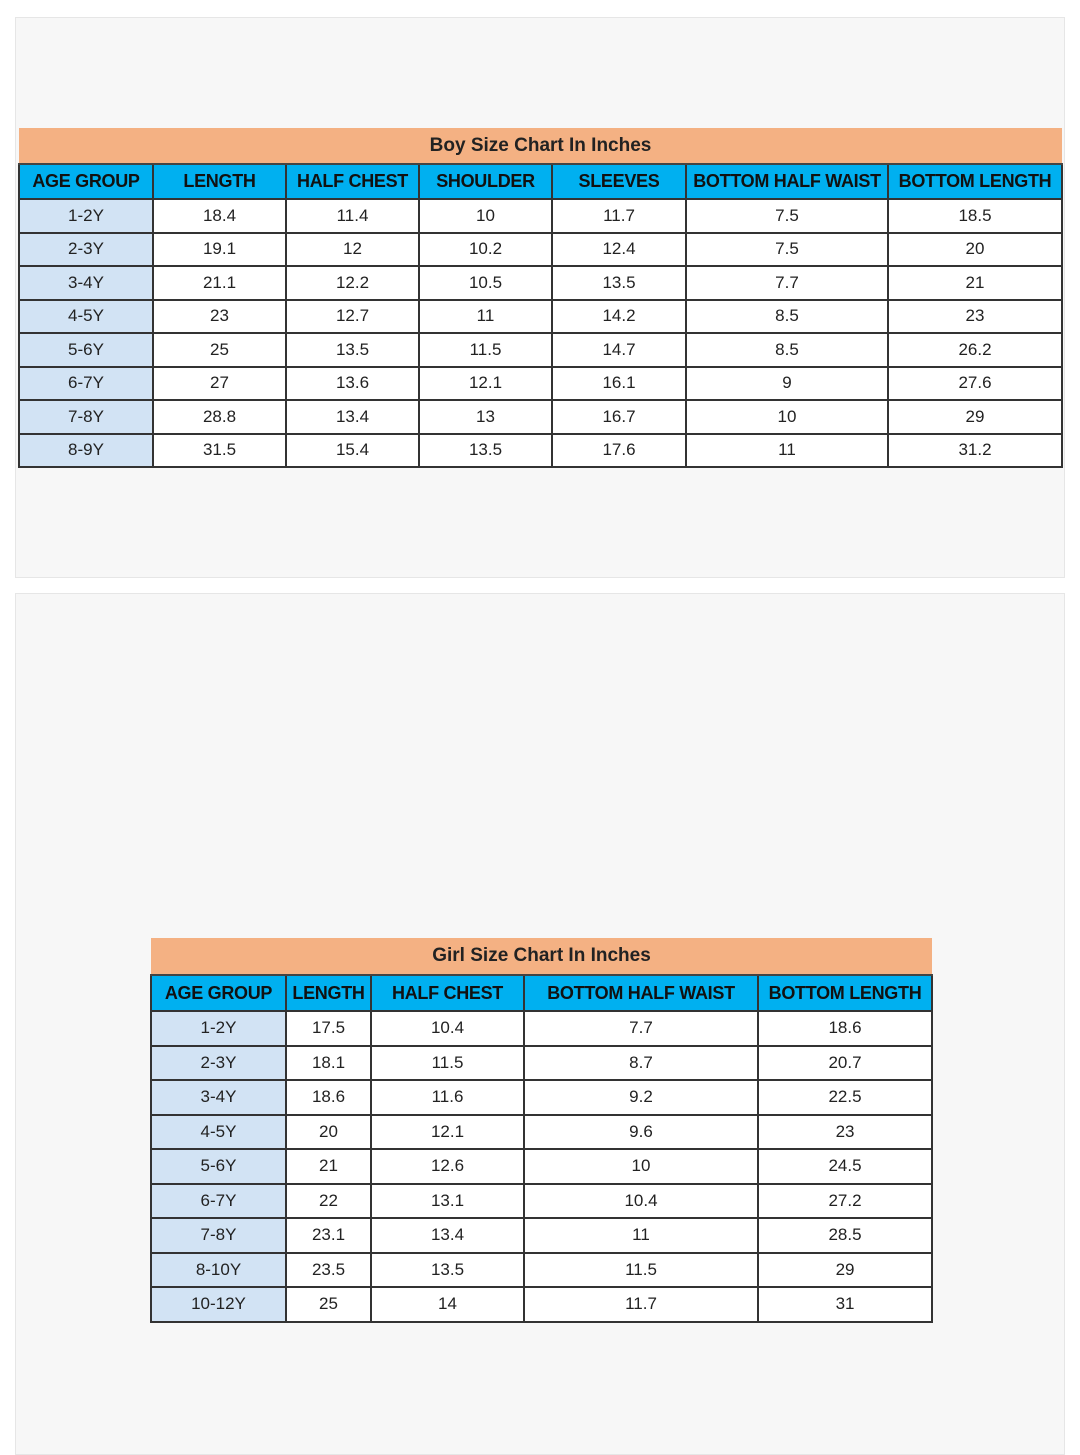 This screenshot has height=1455, width=1080. Describe the element at coordinates (352, 216) in the screenshot. I see `measurement-cell: 11.4` at that location.